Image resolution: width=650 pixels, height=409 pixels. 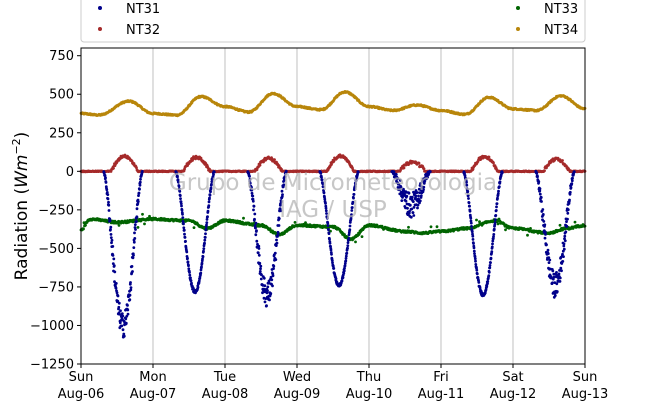 What do you see at coordinates (143, 9) in the screenshot?
I see `legend-label-nt31: NT31` at bounding box center [143, 9].